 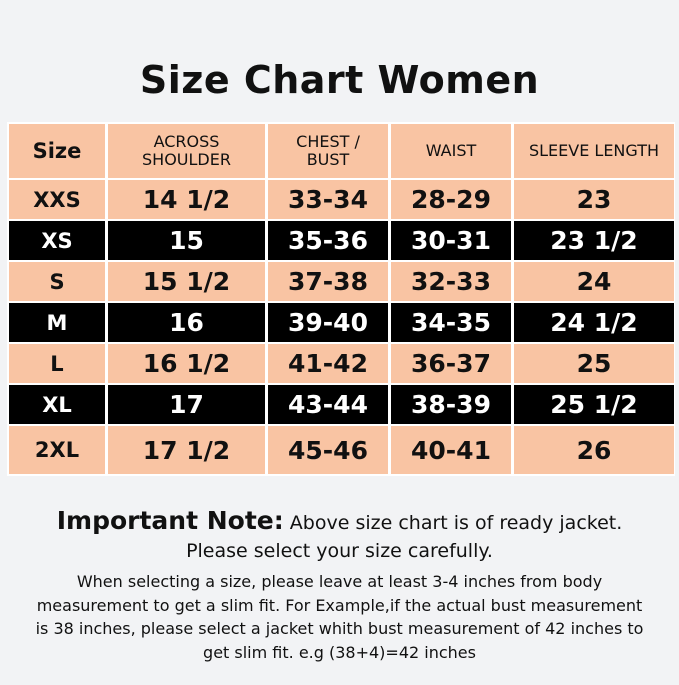 I want to click on column-header: ACROSS SHOULDER, so click(x=186, y=151).